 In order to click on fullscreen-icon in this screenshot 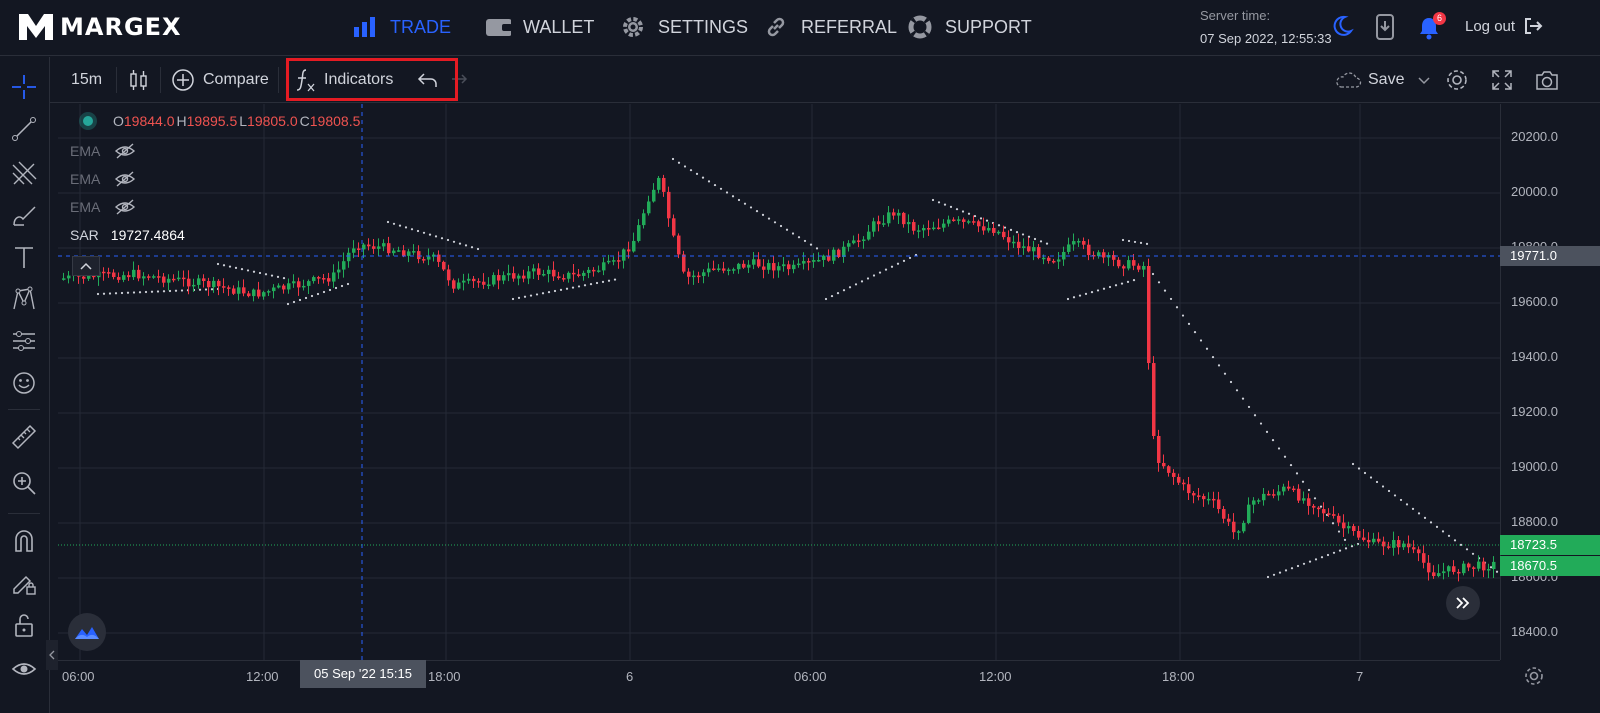, I will do `click(1502, 80)`.